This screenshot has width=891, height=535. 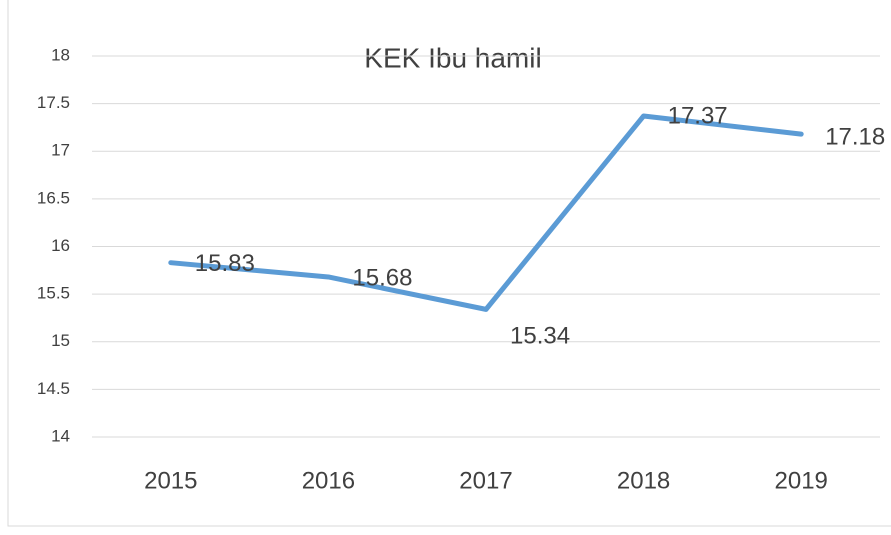 What do you see at coordinates (60, 340) in the screenshot?
I see `y-tick-label: 15` at bounding box center [60, 340].